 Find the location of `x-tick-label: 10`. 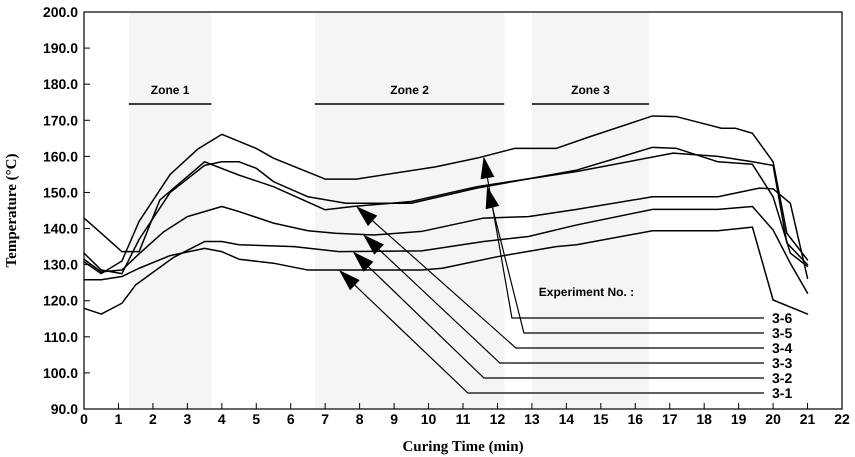

x-tick-label: 10 is located at coordinates (428, 419).